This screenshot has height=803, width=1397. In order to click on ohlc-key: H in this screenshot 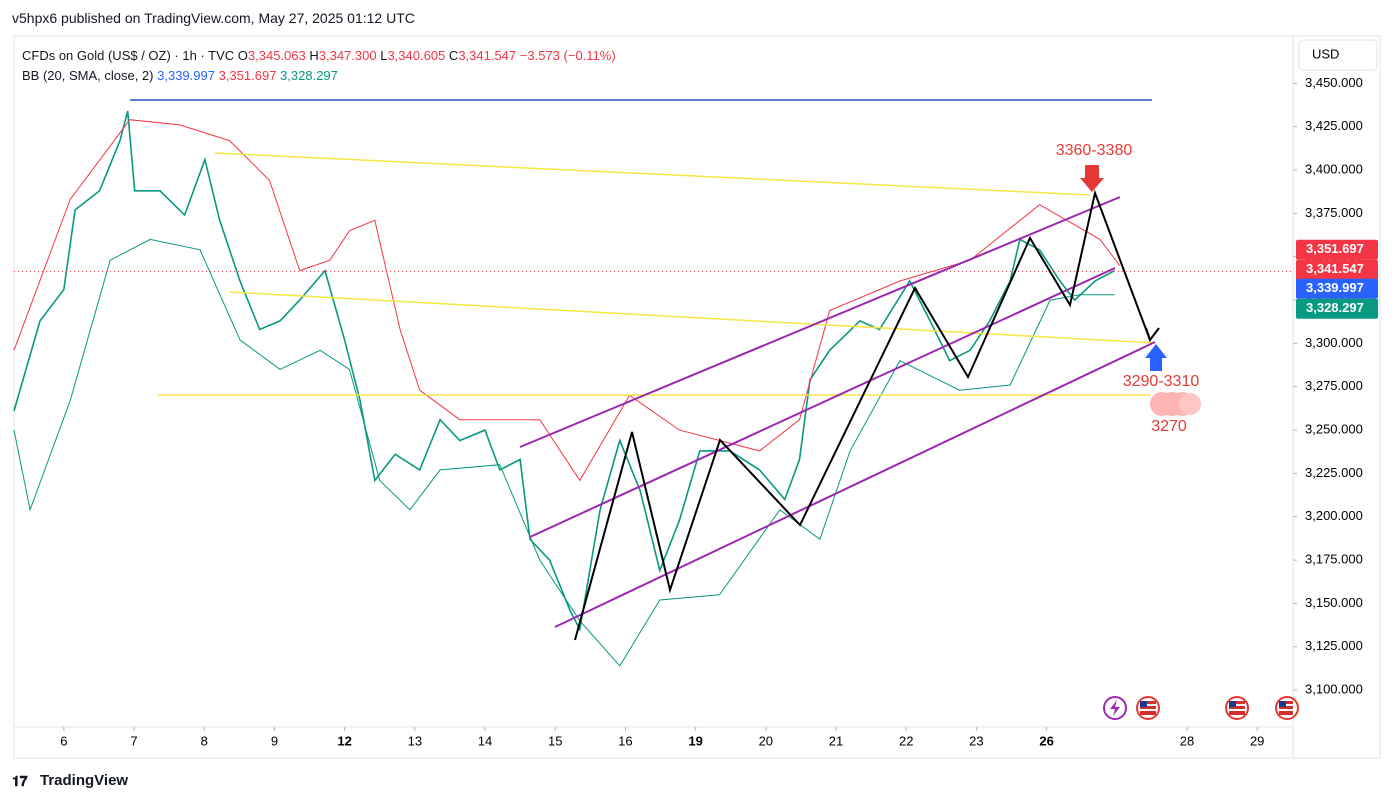, I will do `click(314, 55)`.